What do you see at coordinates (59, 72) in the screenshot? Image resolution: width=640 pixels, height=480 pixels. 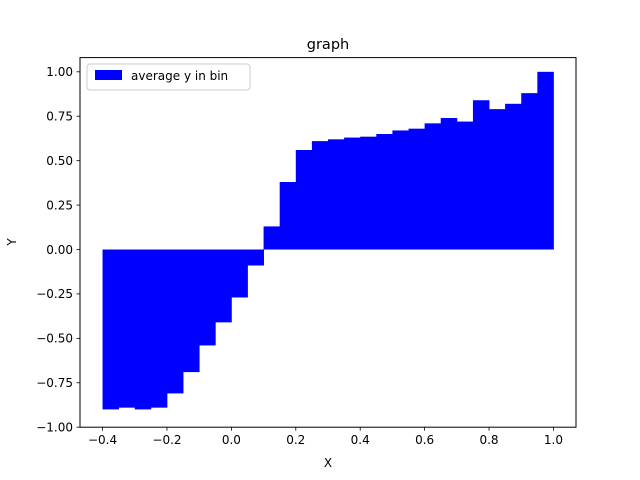 I see `y-tick-label: 1.00` at bounding box center [59, 72].